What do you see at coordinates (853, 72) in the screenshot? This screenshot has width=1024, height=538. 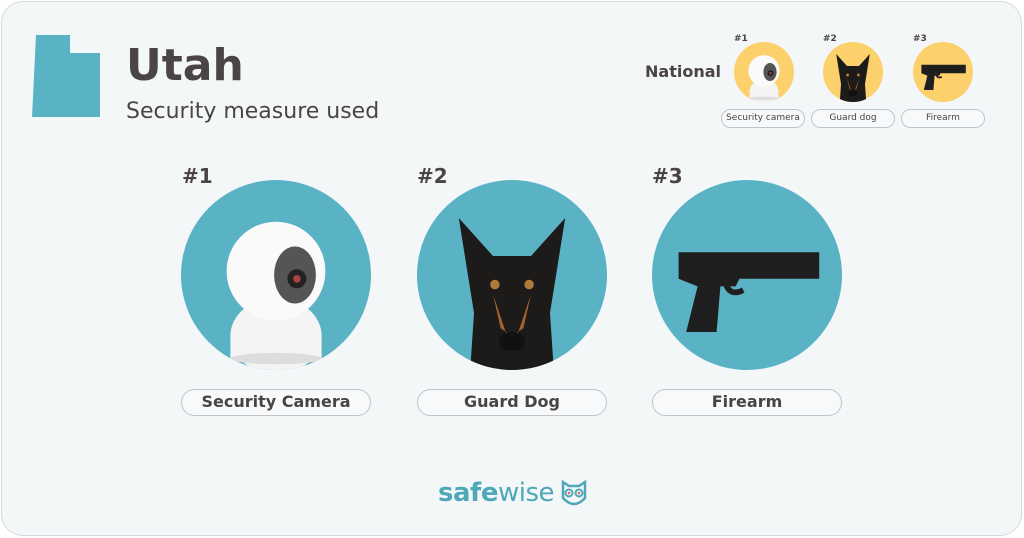 I see `national-guard-dog-icon` at bounding box center [853, 72].